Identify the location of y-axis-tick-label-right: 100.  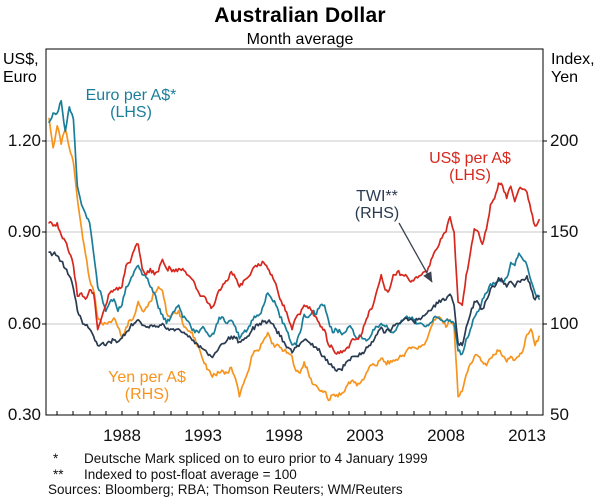
(564, 323).